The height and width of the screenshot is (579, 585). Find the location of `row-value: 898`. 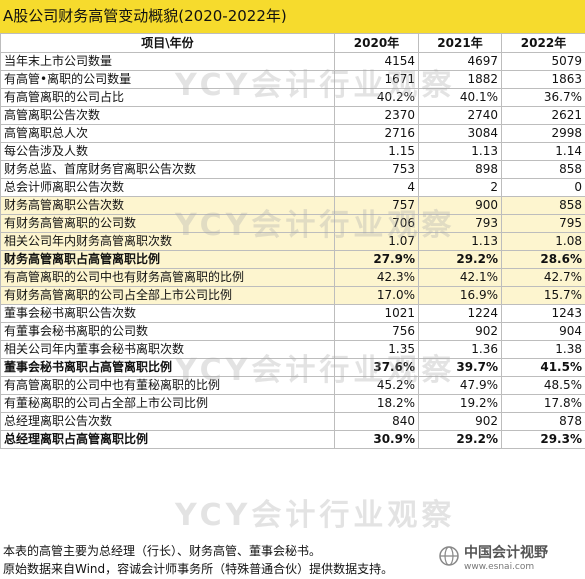

row-value: 898 is located at coordinates (460, 169).